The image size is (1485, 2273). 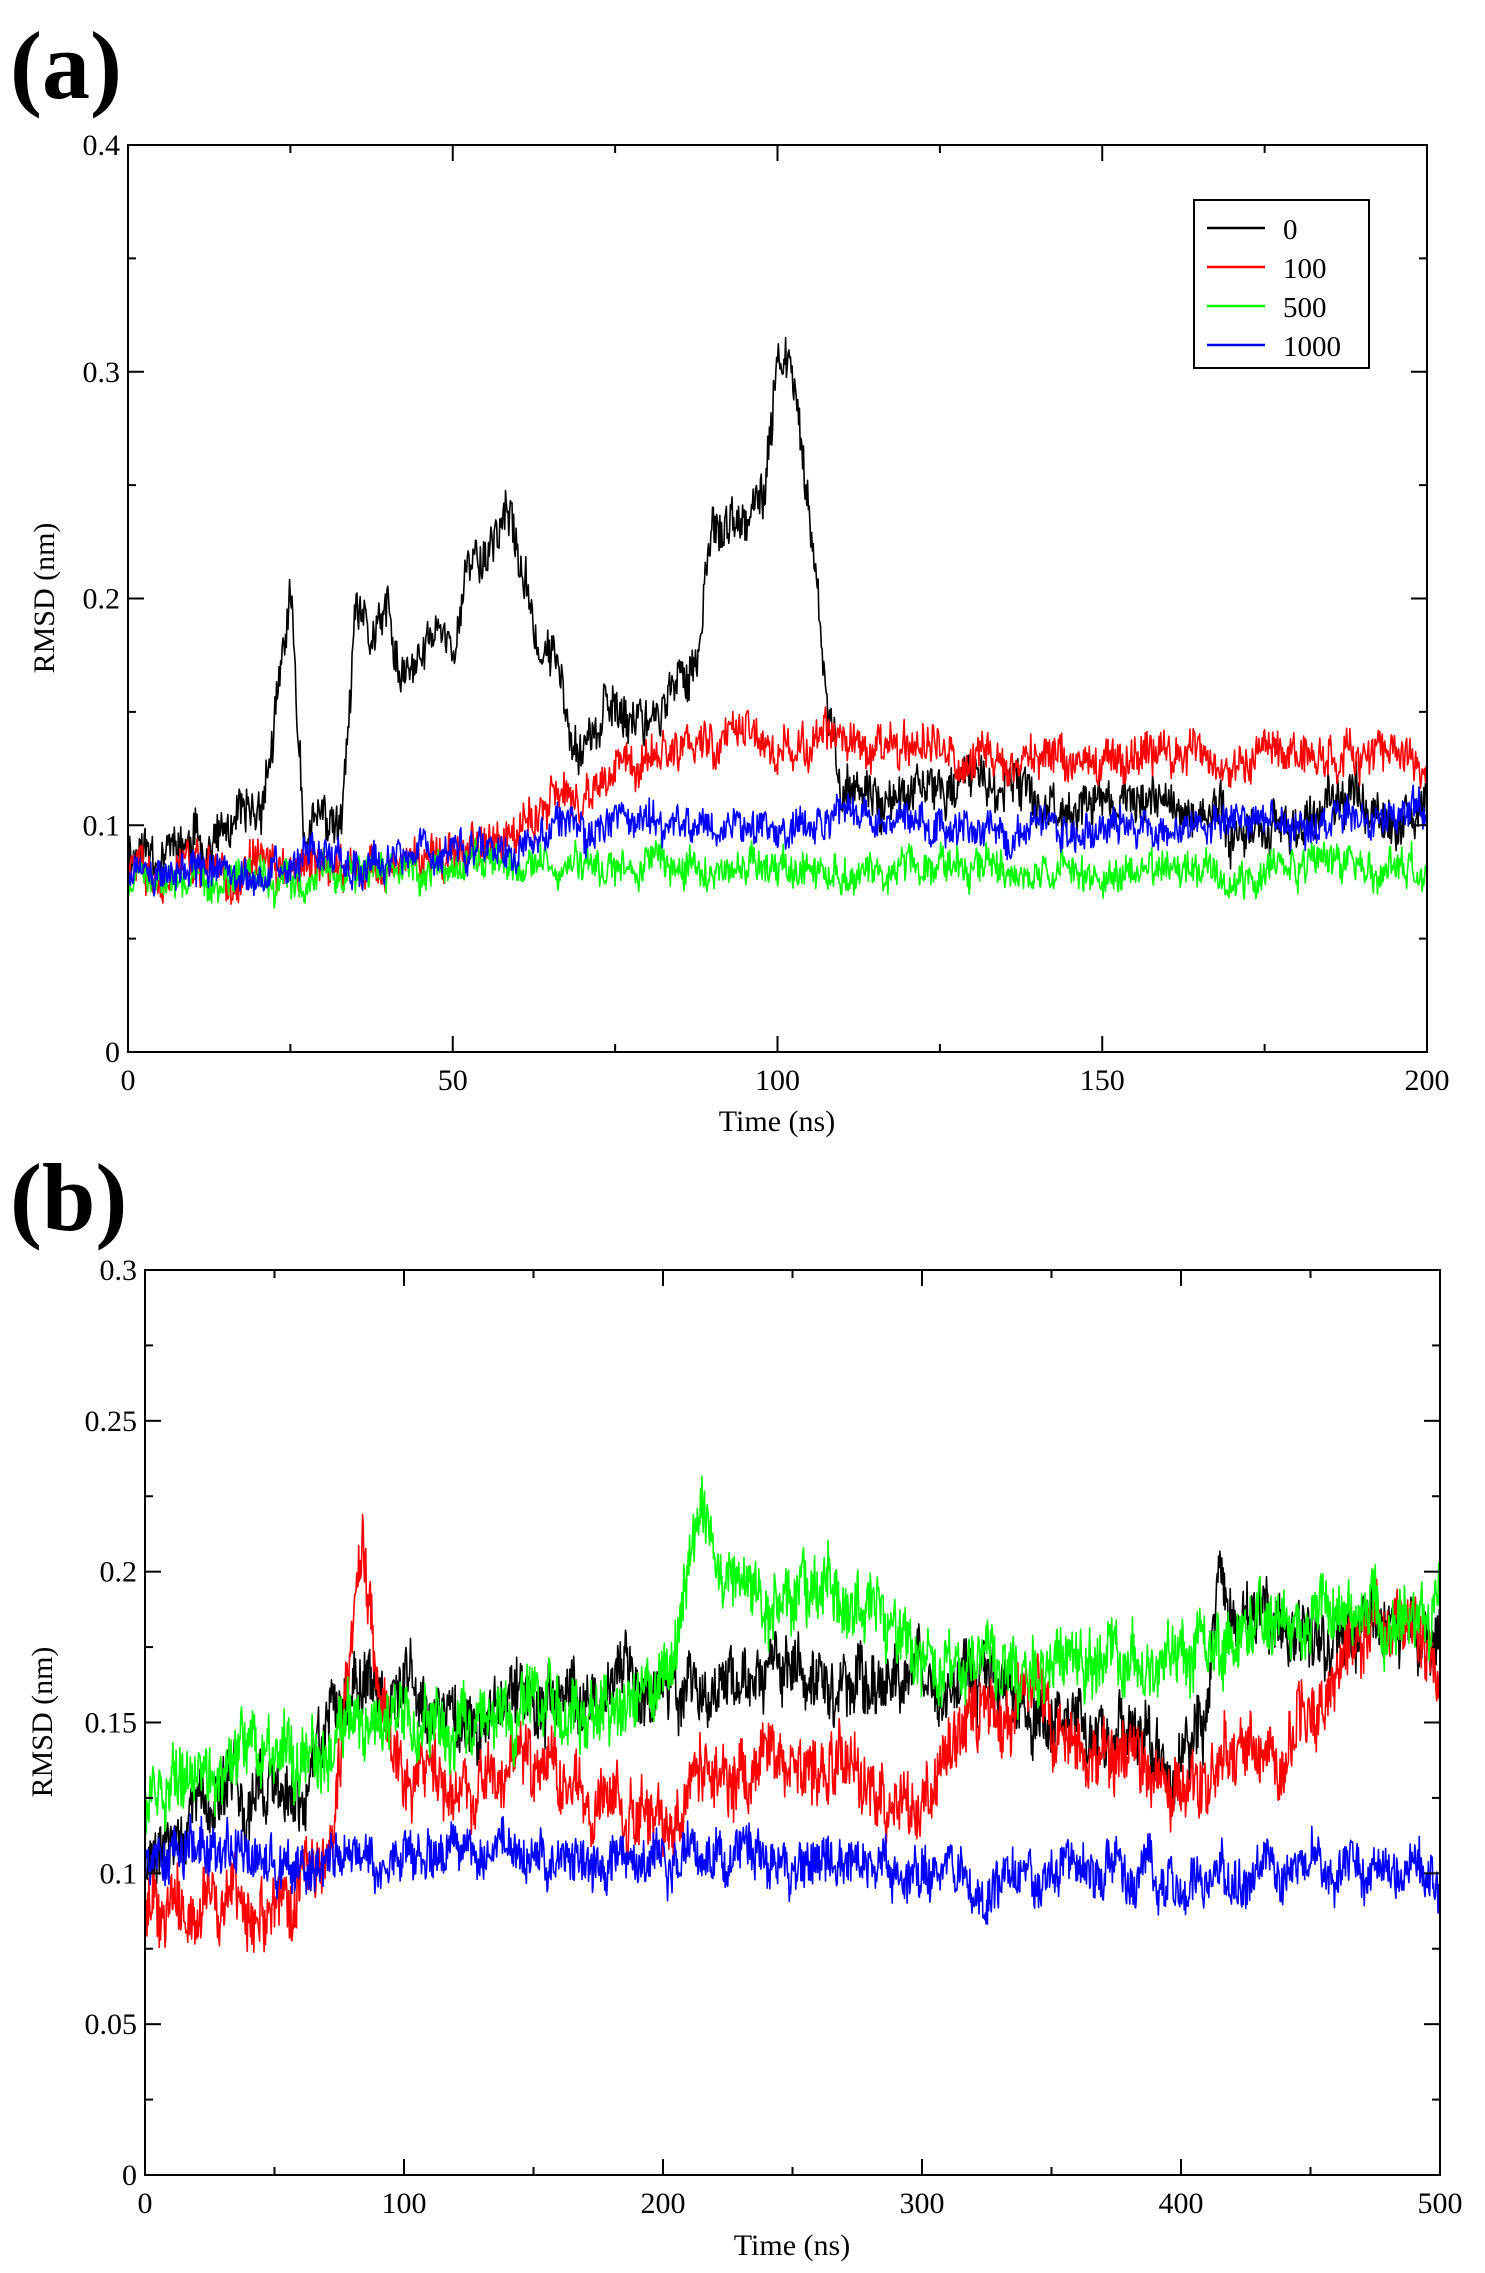 I want to click on panel-a-label: (a), so click(x=66, y=65).